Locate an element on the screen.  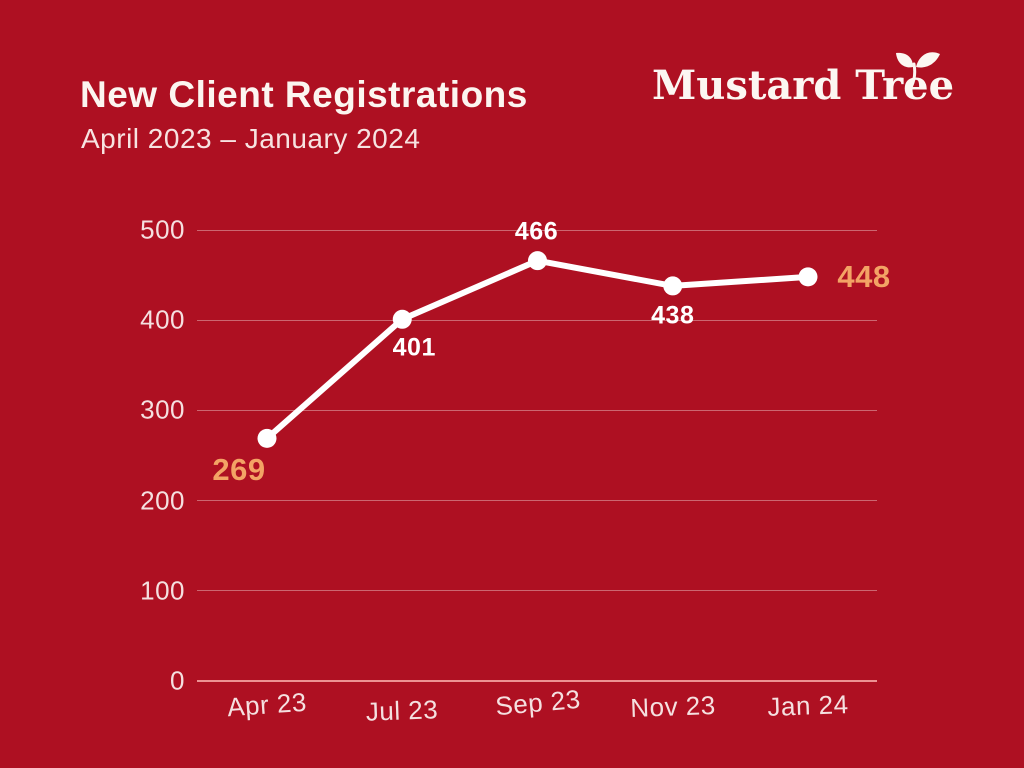
data-point-label: 448 is located at coordinates (864, 276).